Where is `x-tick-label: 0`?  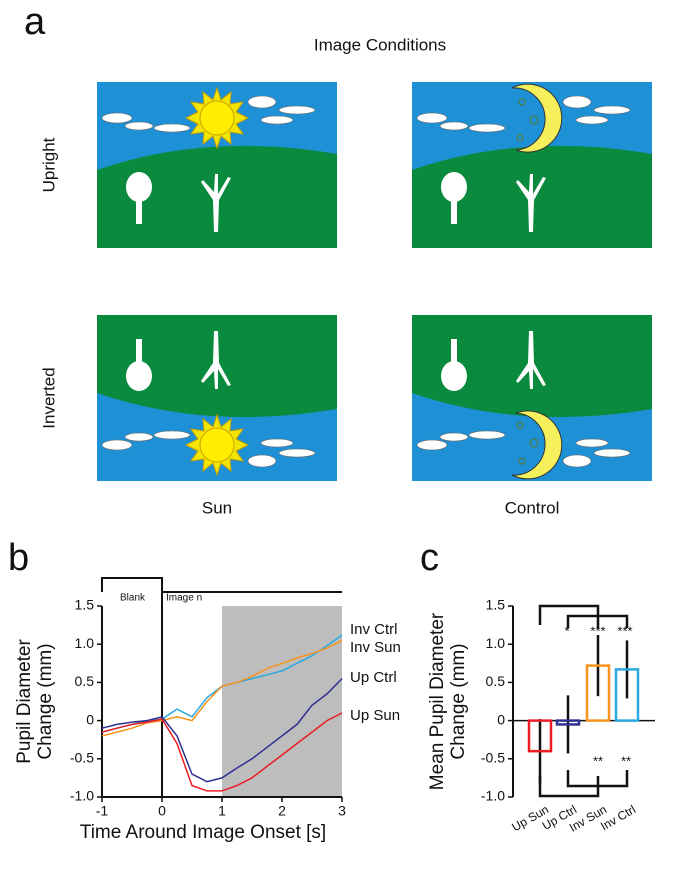 x-tick-label: 0 is located at coordinates (162, 811).